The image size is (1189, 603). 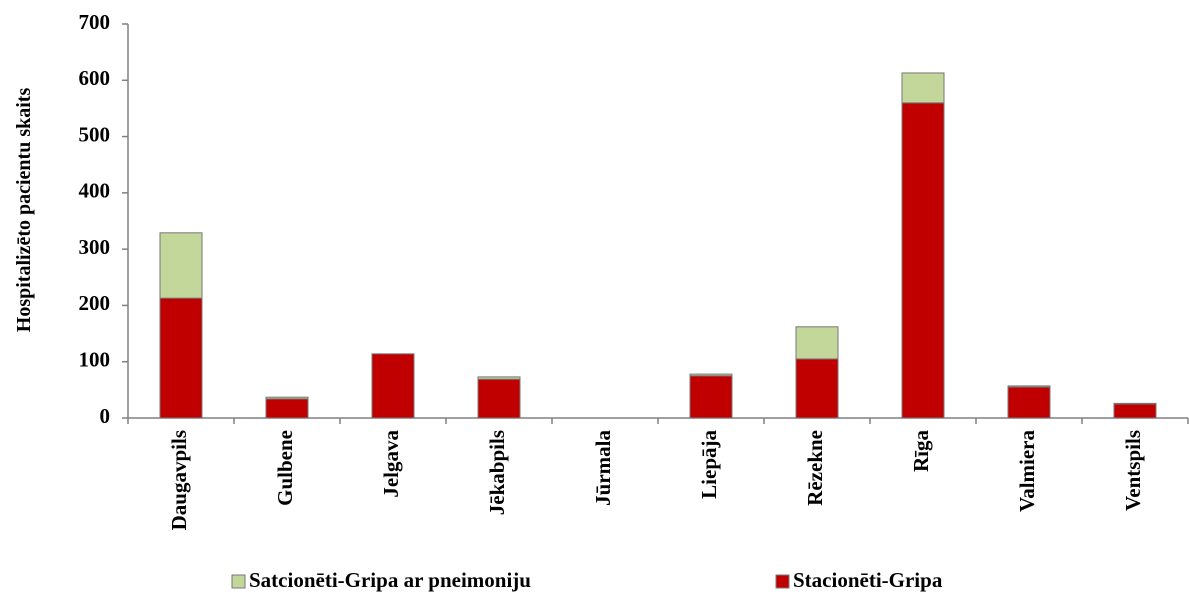 What do you see at coordinates (709, 464) in the screenshot?
I see `x-tick-label: Liepāja` at bounding box center [709, 464].